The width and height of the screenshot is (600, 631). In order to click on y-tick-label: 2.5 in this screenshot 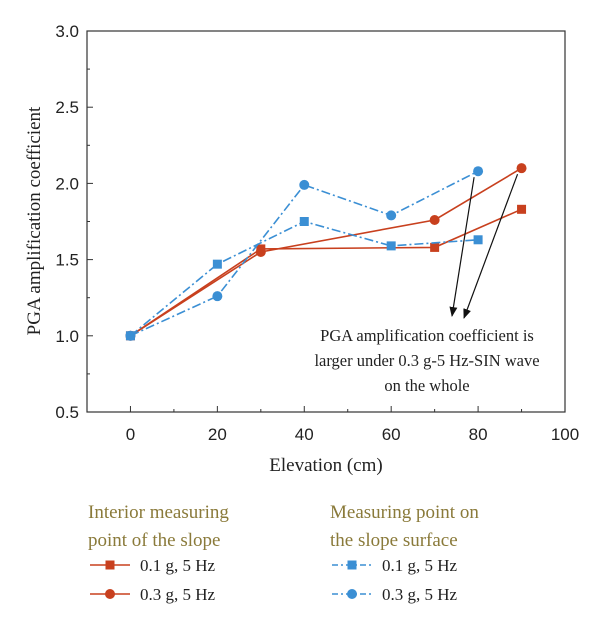, I will do `click(67, 107)`.